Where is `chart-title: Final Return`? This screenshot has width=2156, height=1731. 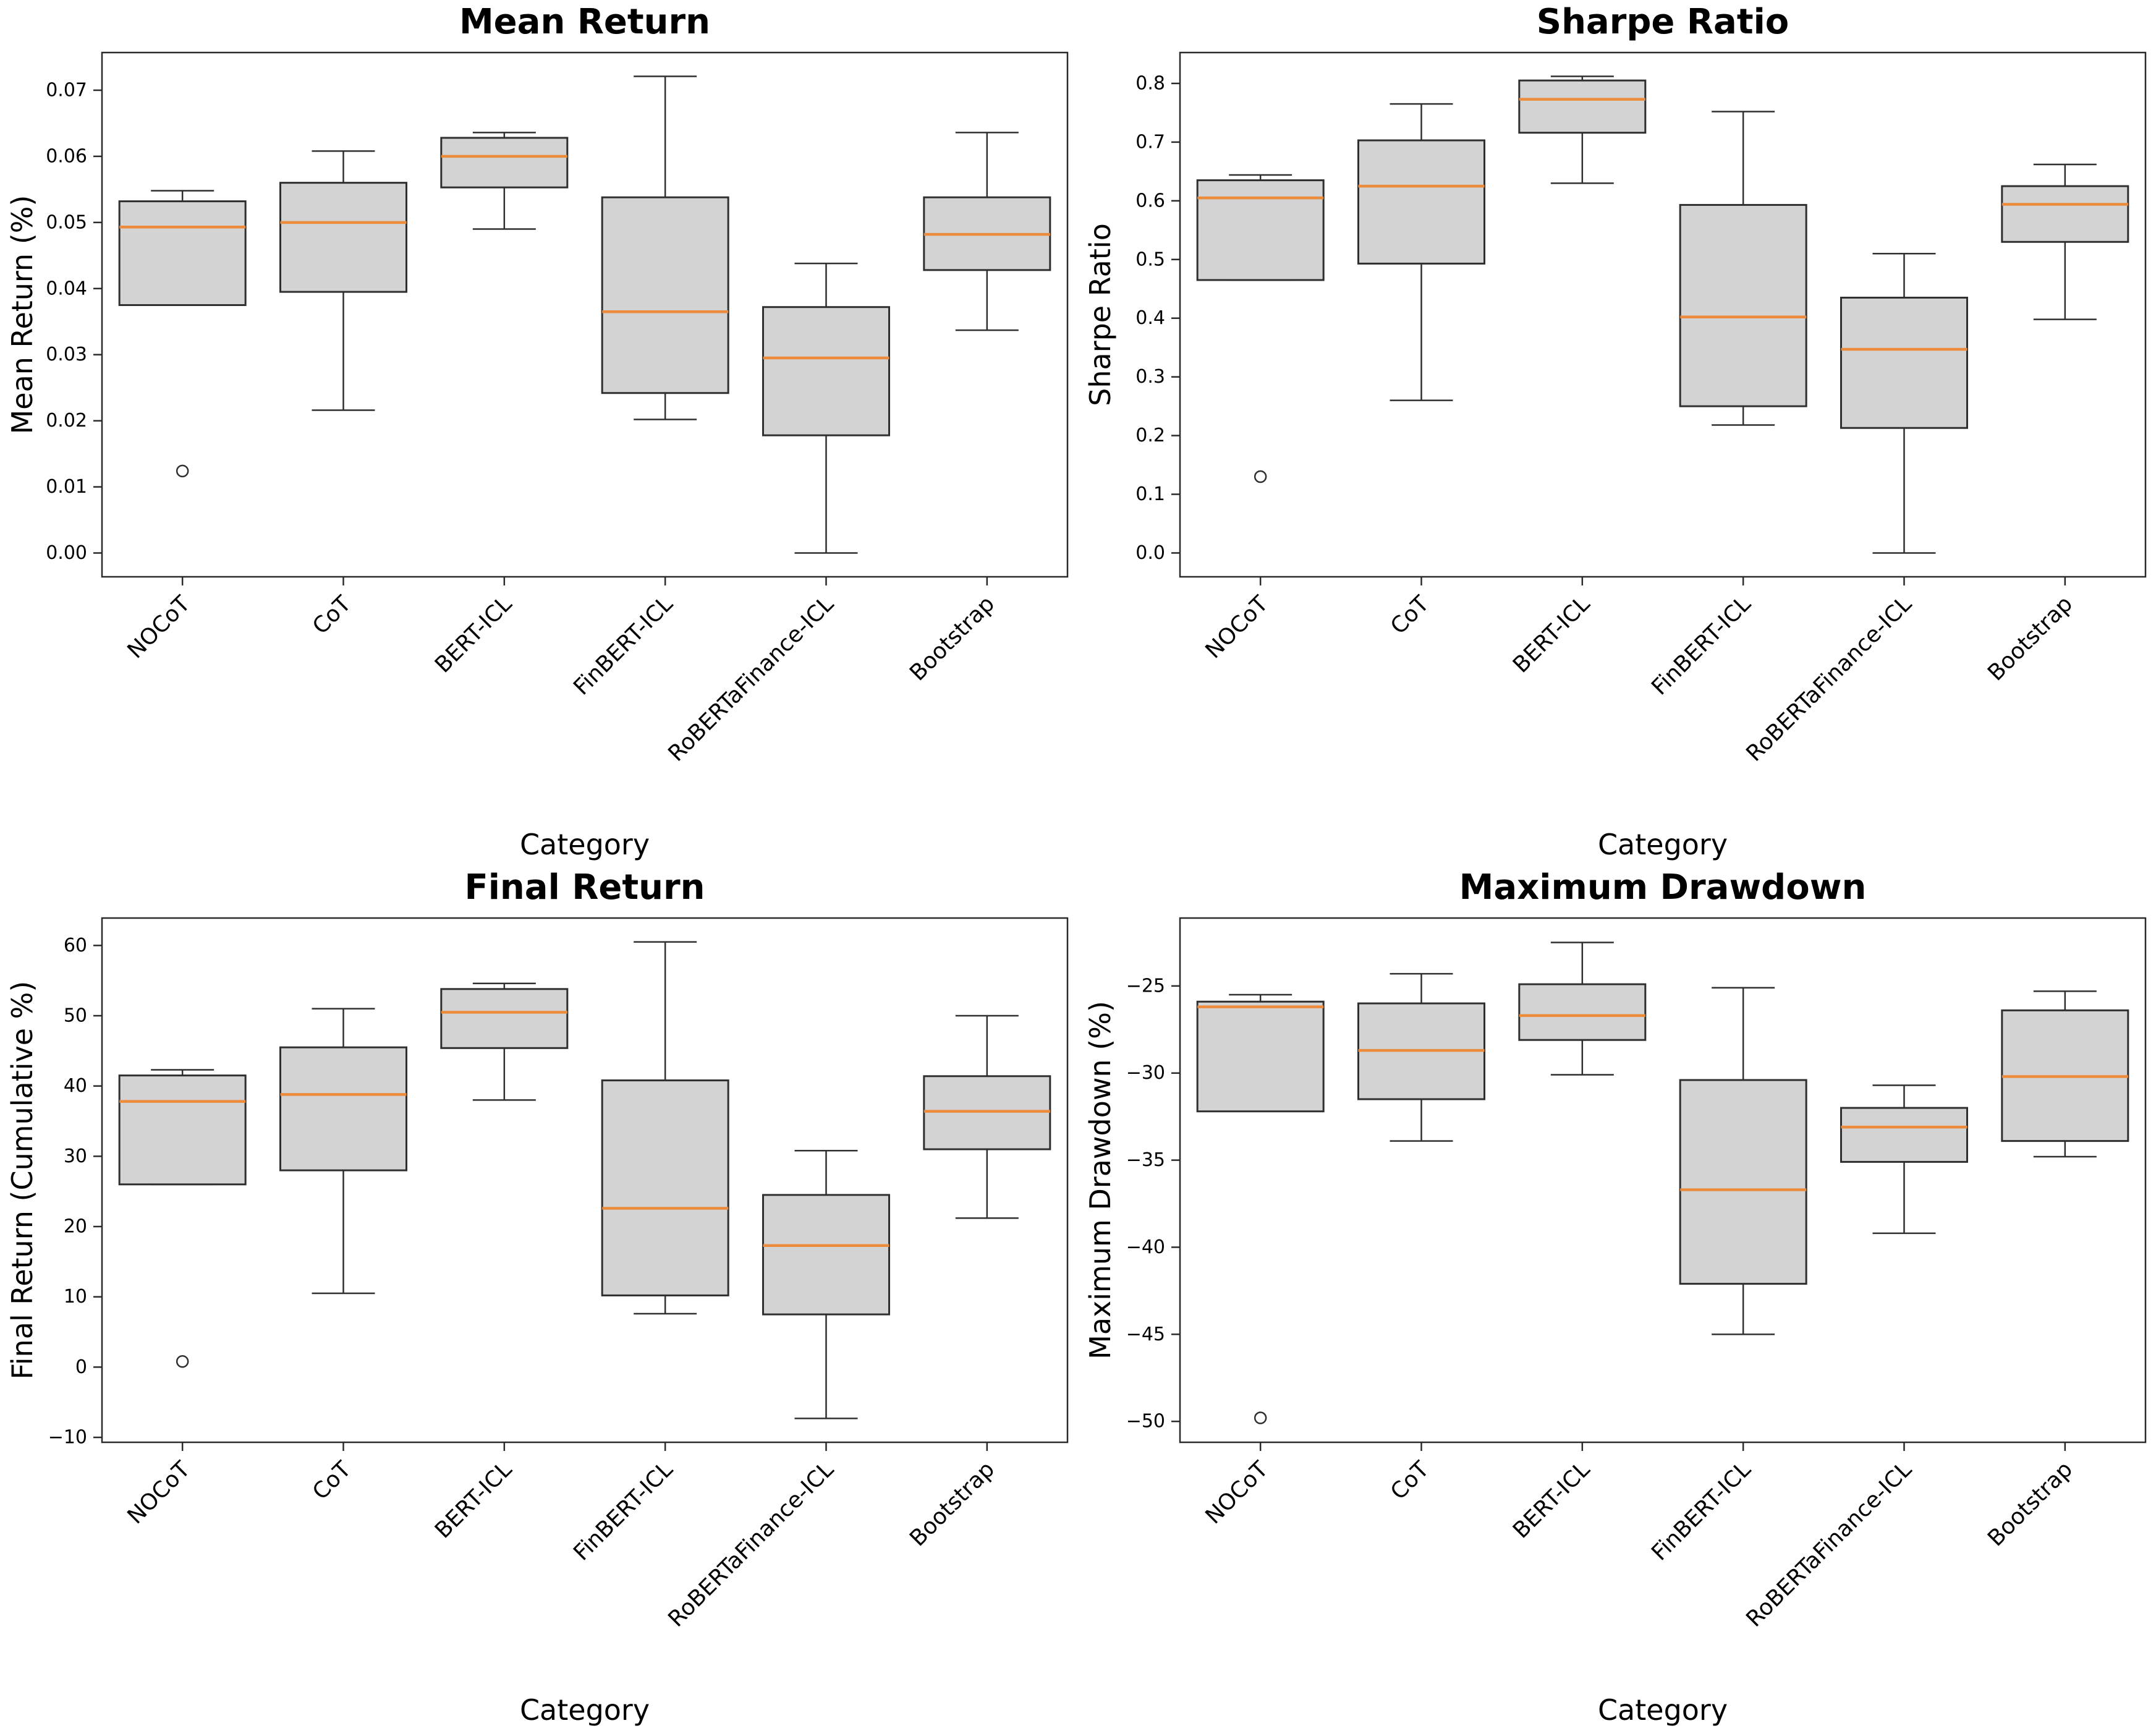 chart-title: Final Return is located at coordinates (584, 887).